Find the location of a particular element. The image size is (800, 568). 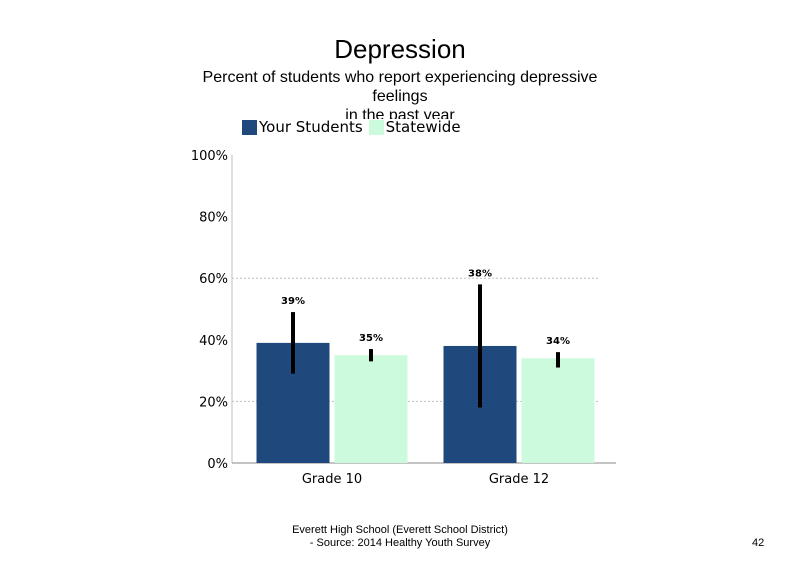

legend-item-your-students: Your Students is located at coordinates (302, 127).